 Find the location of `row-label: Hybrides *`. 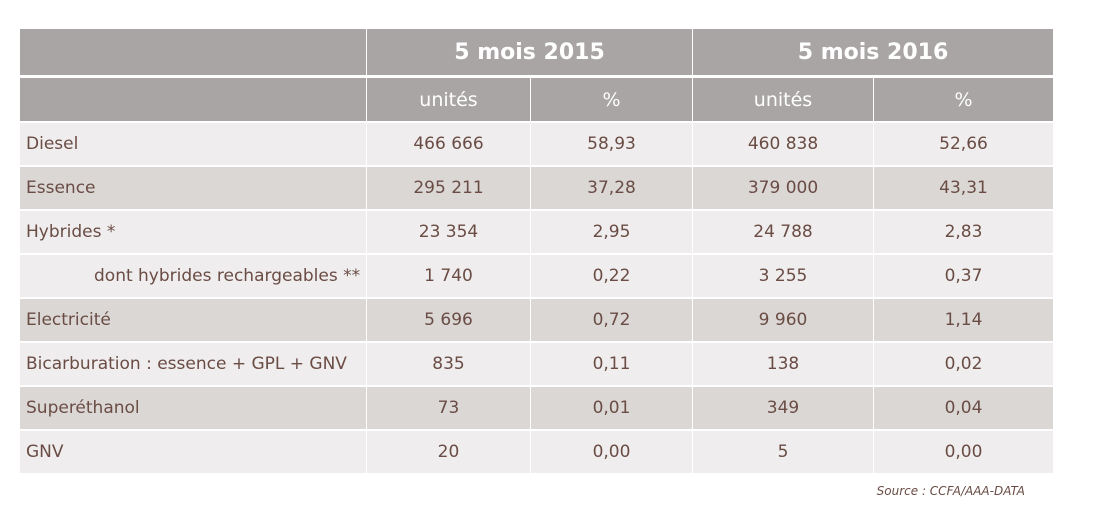

row-label: Hybrides * is located at coordinates (193, 232).